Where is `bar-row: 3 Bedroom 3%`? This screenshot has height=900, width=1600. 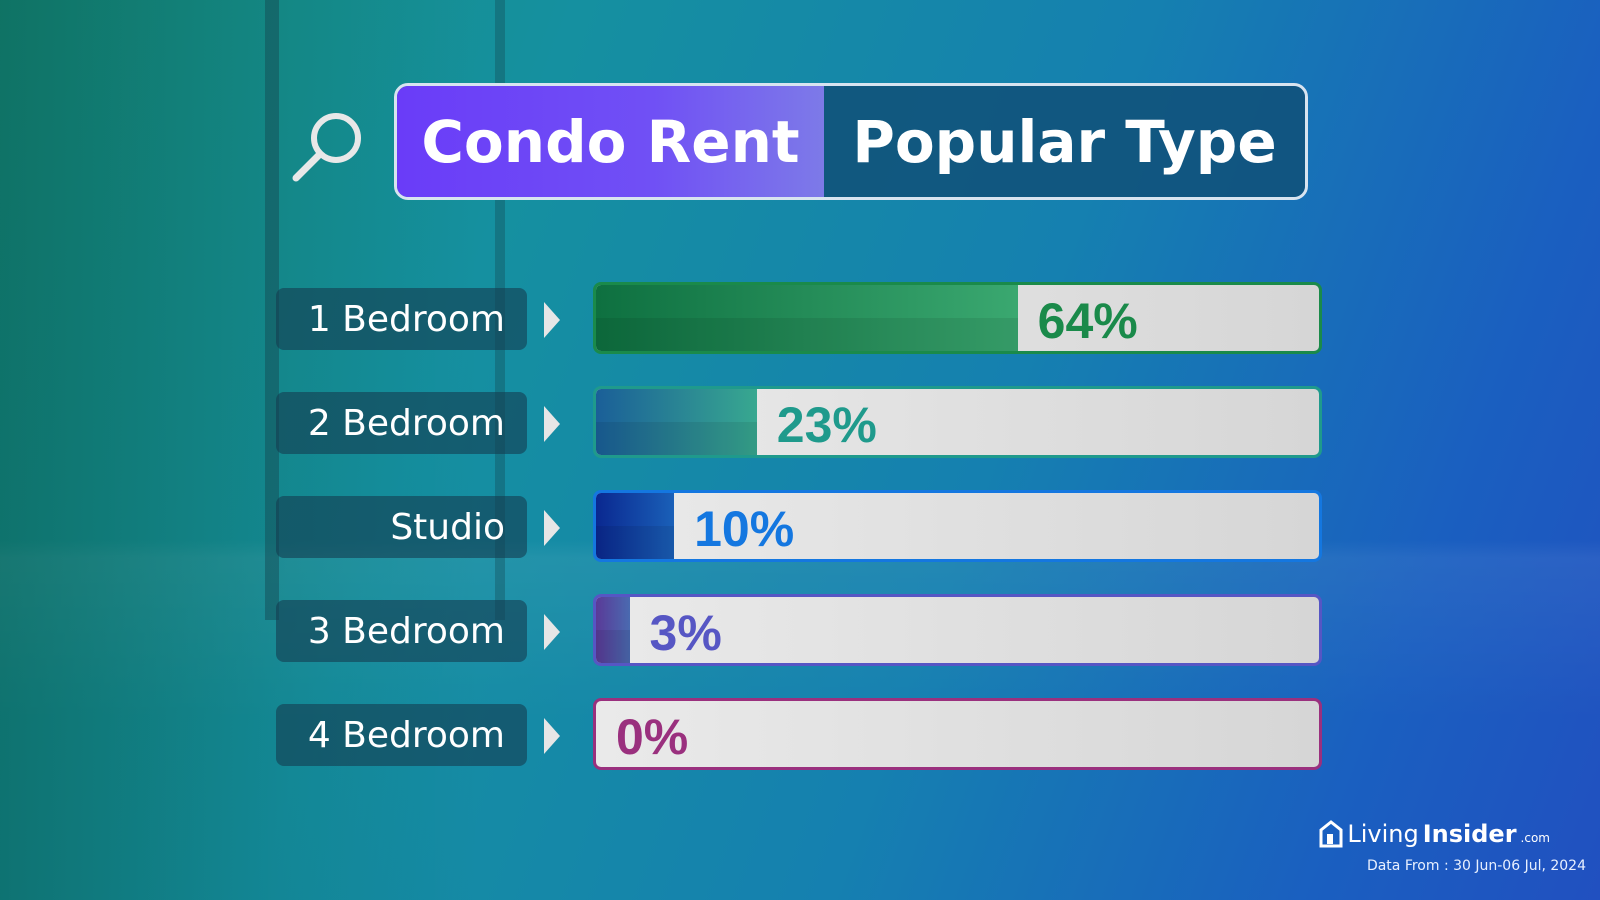
bar-row: 3 Bedroom 3% is located at coordinates (801, 631).